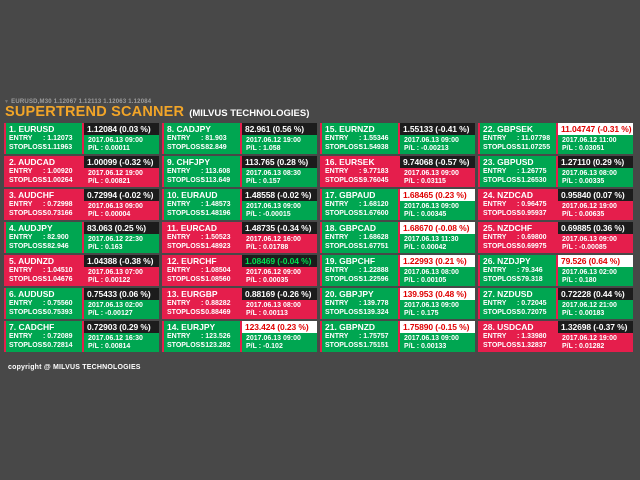 The width and height of the screenshot is (640, 480). What do you see at coordinates (202, 280) in the screenshot?
I see `stoploss-row: STOPLOSS : 1.08560` at bounding box center [202, 280].